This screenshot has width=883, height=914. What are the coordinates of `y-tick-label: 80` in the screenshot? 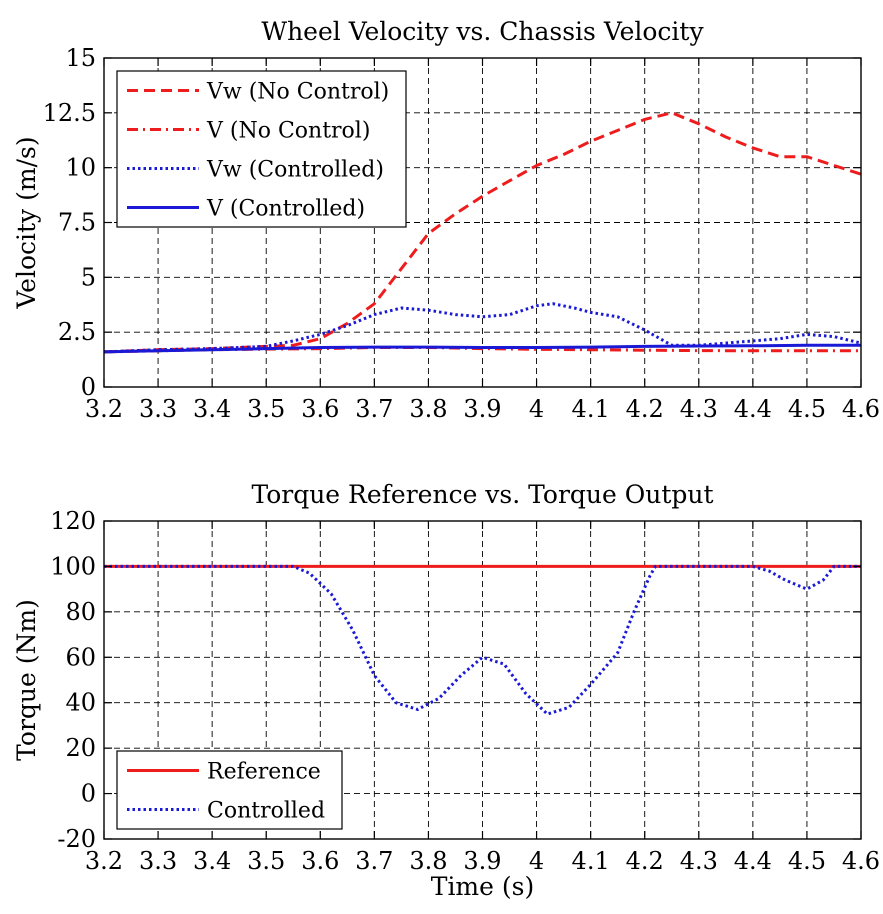 It's located at (80, 612).